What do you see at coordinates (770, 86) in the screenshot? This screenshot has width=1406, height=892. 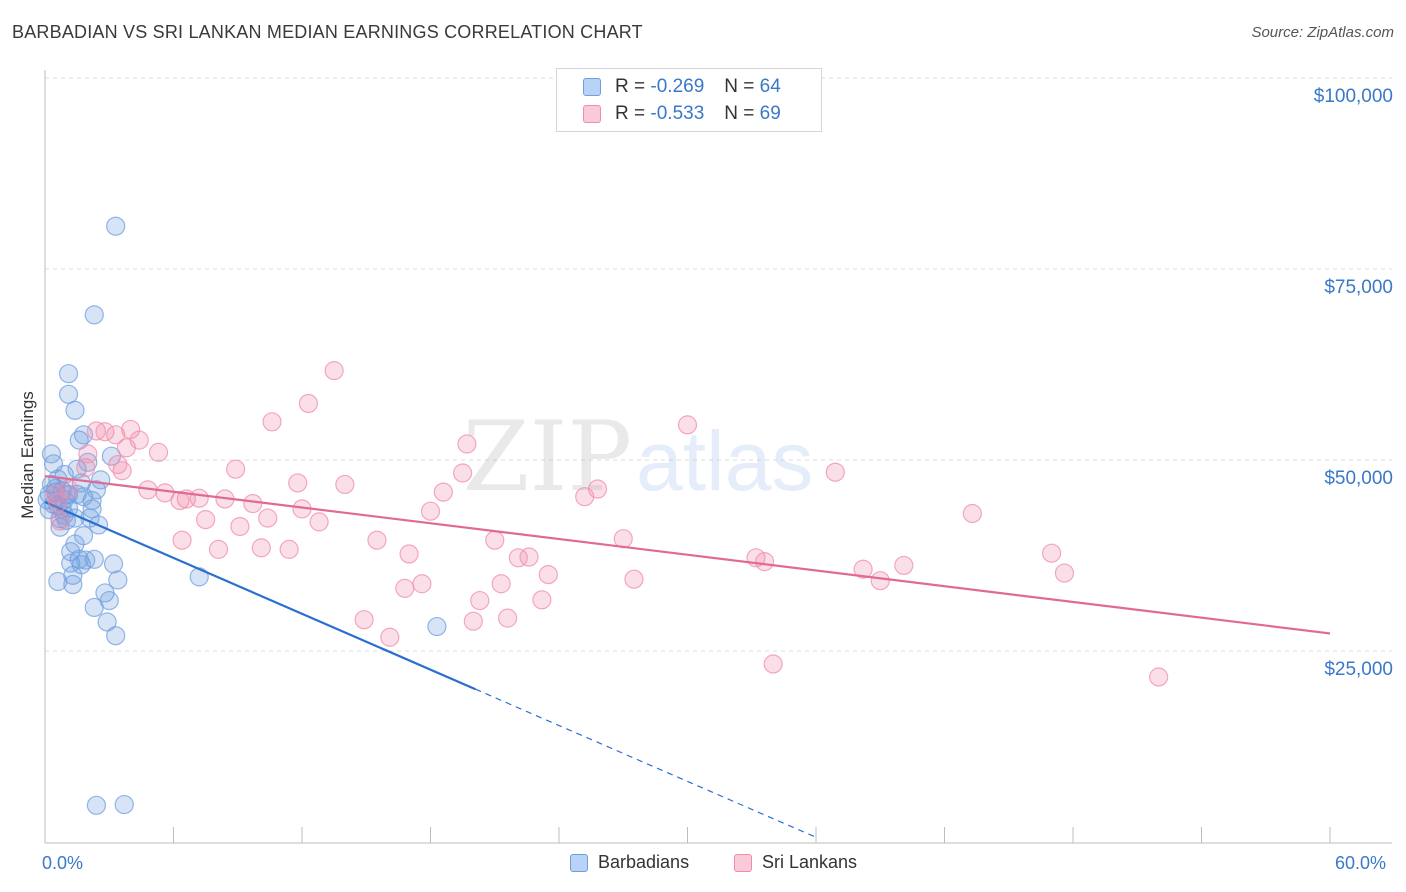 I see `legend-n-value: 64` at bounding box center [770, 86].